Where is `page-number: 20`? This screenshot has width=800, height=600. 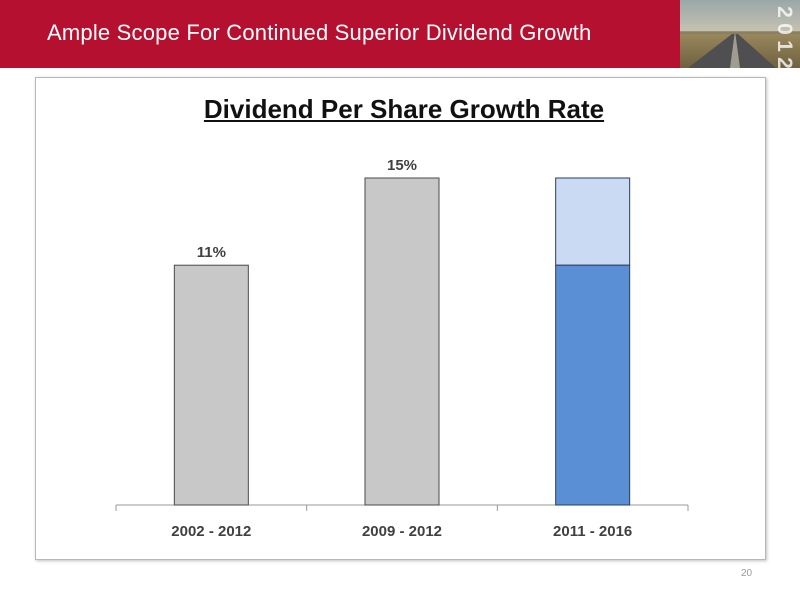 page-number: 20 is located at coordinates (747, 573).